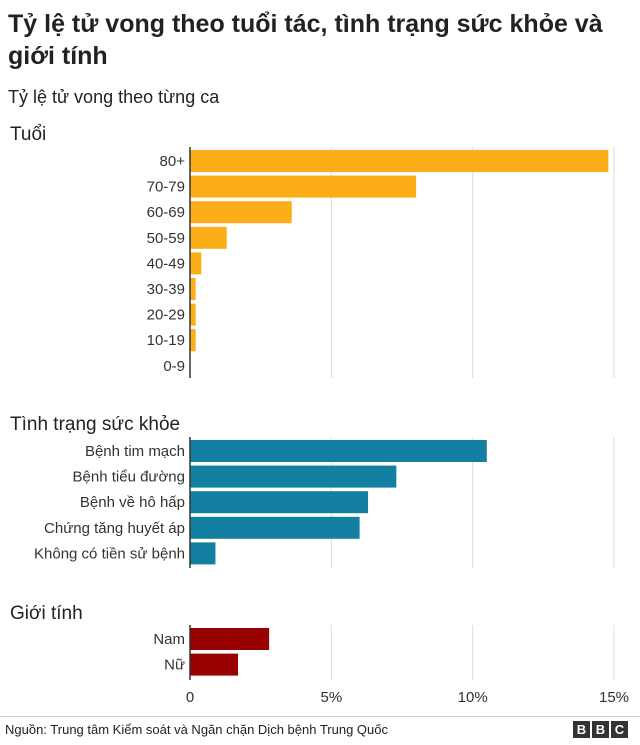  I want to click on category-label: 10-19, so click(166, 340).